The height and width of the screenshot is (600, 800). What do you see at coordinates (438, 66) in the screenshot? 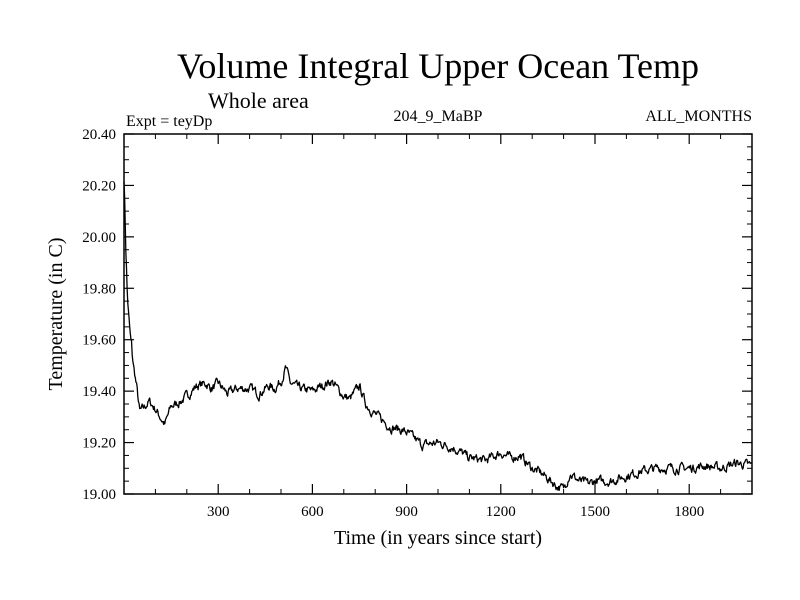
I see `chart-title: Volume Integral Upper Ocean Temp` at bounding box center [438, 66].